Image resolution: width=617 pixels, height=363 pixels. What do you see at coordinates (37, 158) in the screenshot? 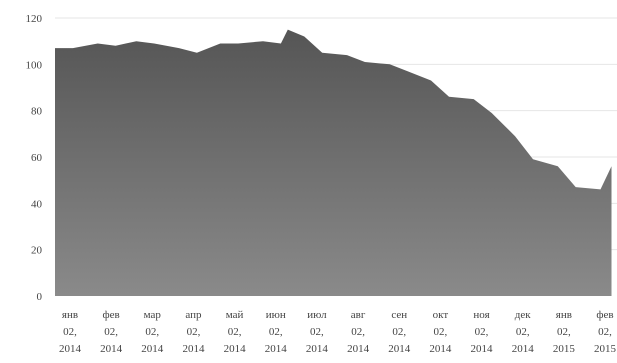
I see `y-tick-label: 60` at bounding box center [37, 158].